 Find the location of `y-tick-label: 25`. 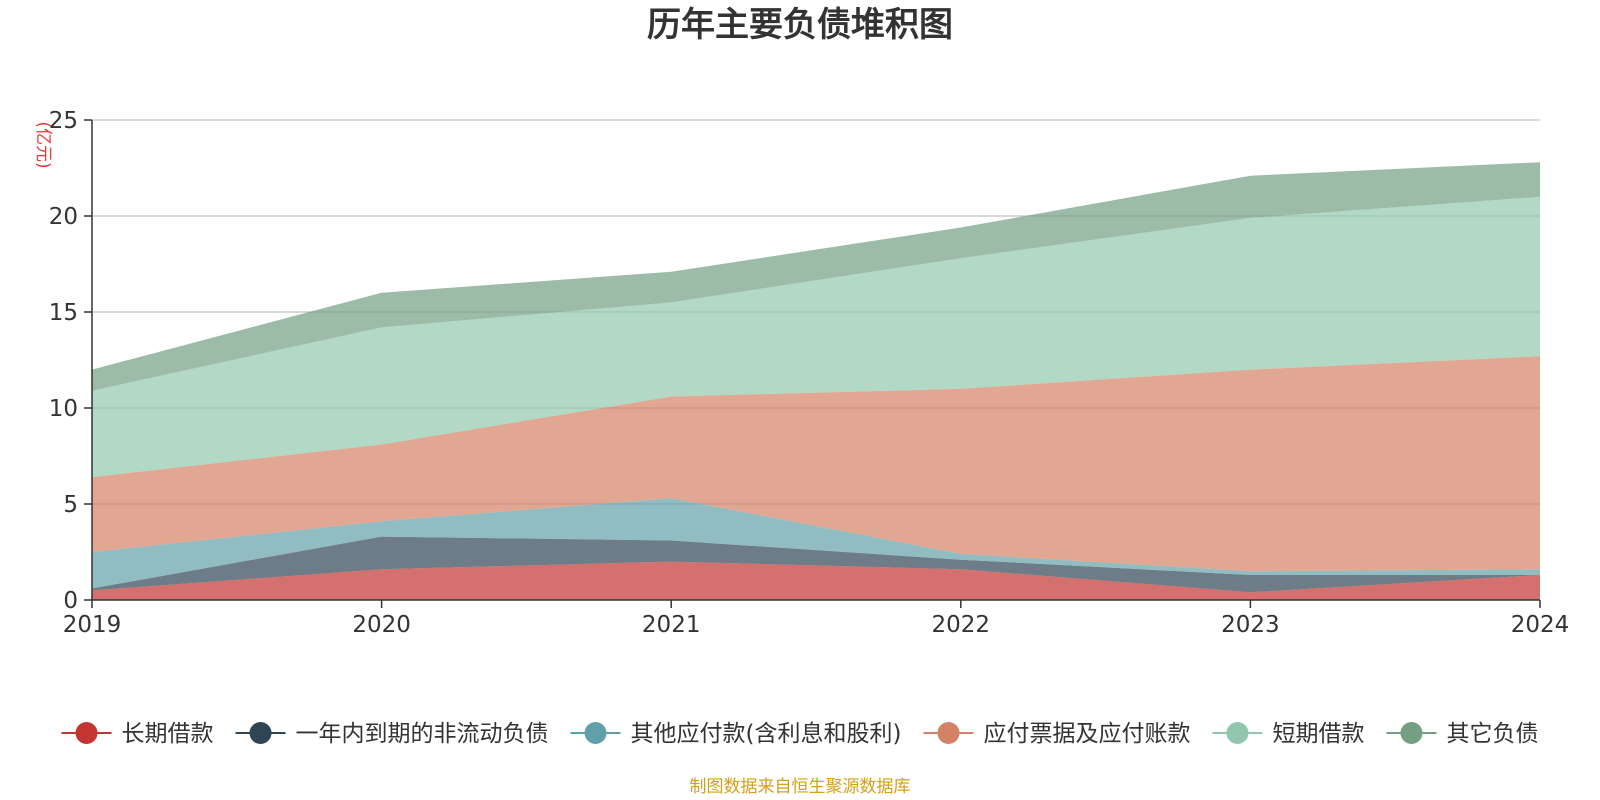

y-tick-label: 25 is located at coordinates (63, 121).